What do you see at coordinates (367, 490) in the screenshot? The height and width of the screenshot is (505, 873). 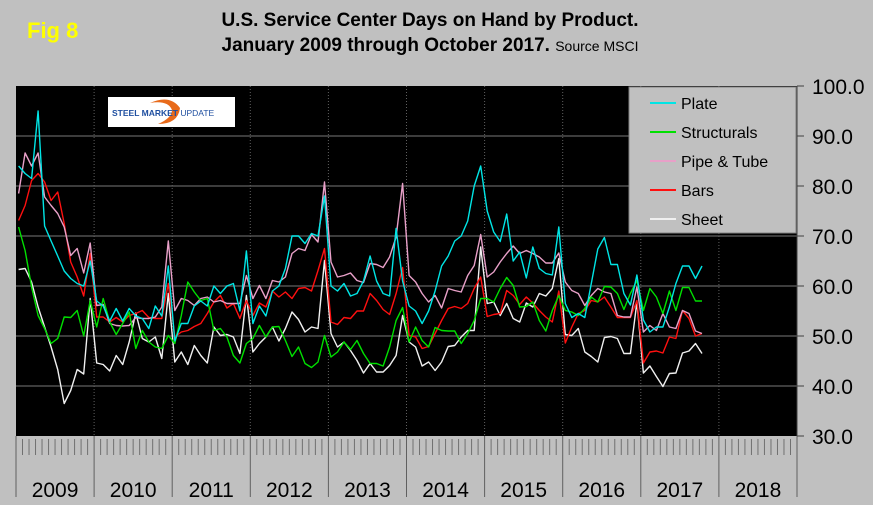 I see `x-tick-label: 2013` at bounding box center [367, 490].